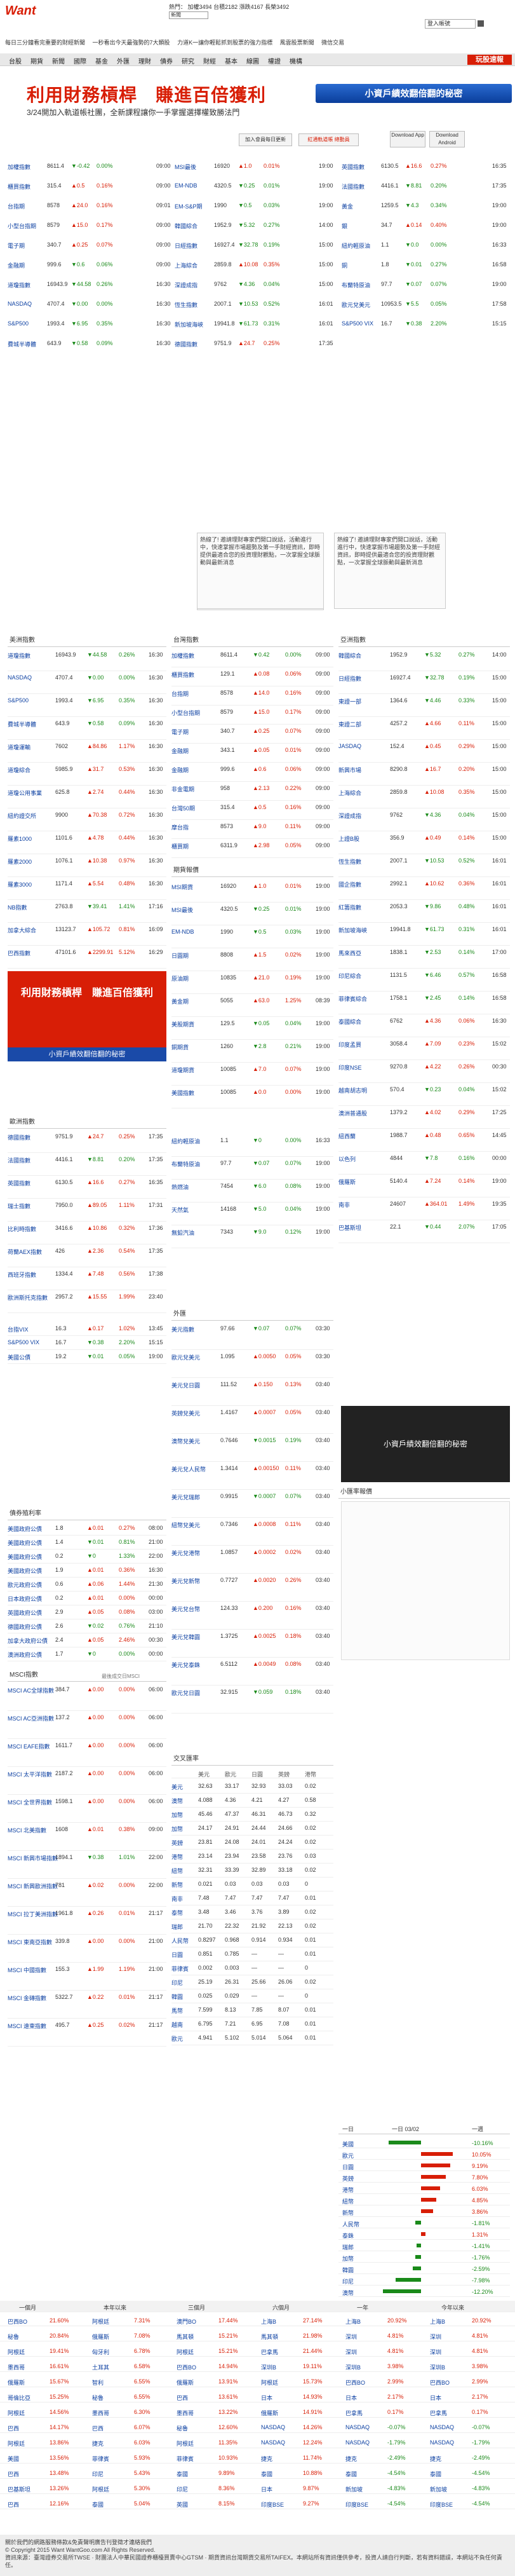 The width and height of the screenshot is (515, 2576). What do you see at coordinates (180, 956) in the screenshot?
I see `row-name: 日圓期` at bounding box center [180, 956].